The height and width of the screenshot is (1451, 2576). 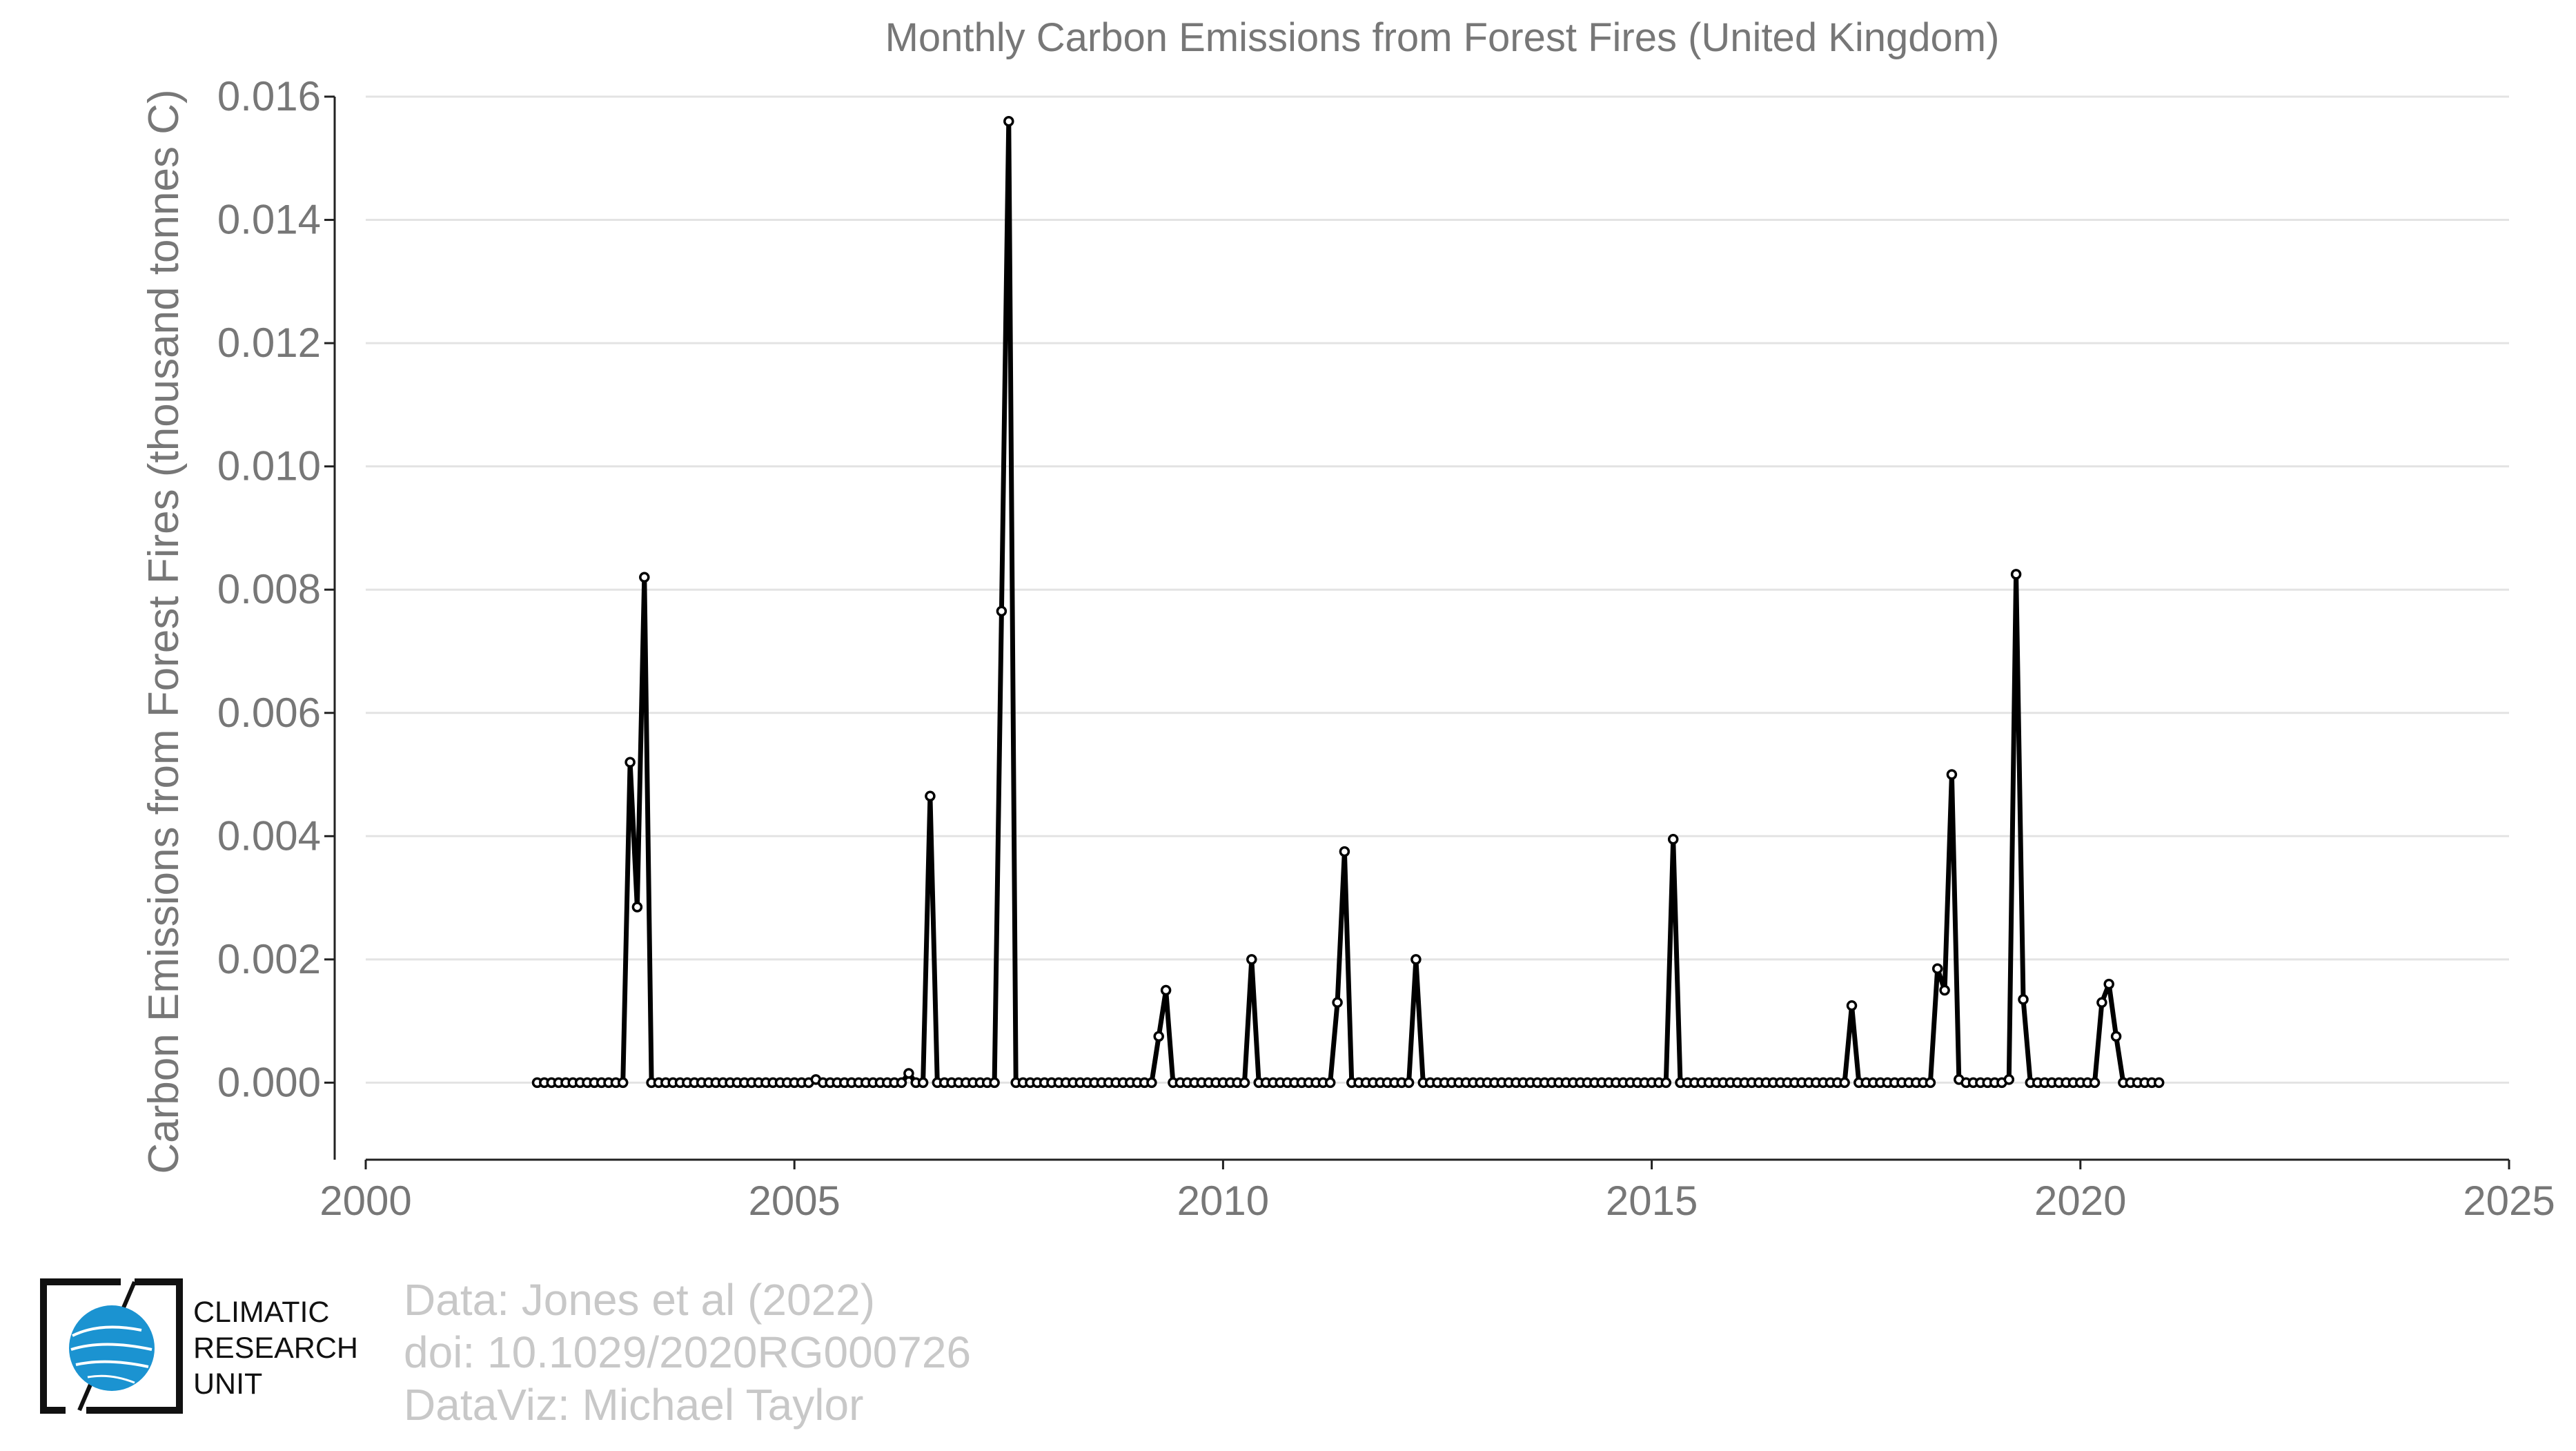 I want to click on credit-dataviz: DataViz: Michael Taylor, so click(x=634, y=1405).